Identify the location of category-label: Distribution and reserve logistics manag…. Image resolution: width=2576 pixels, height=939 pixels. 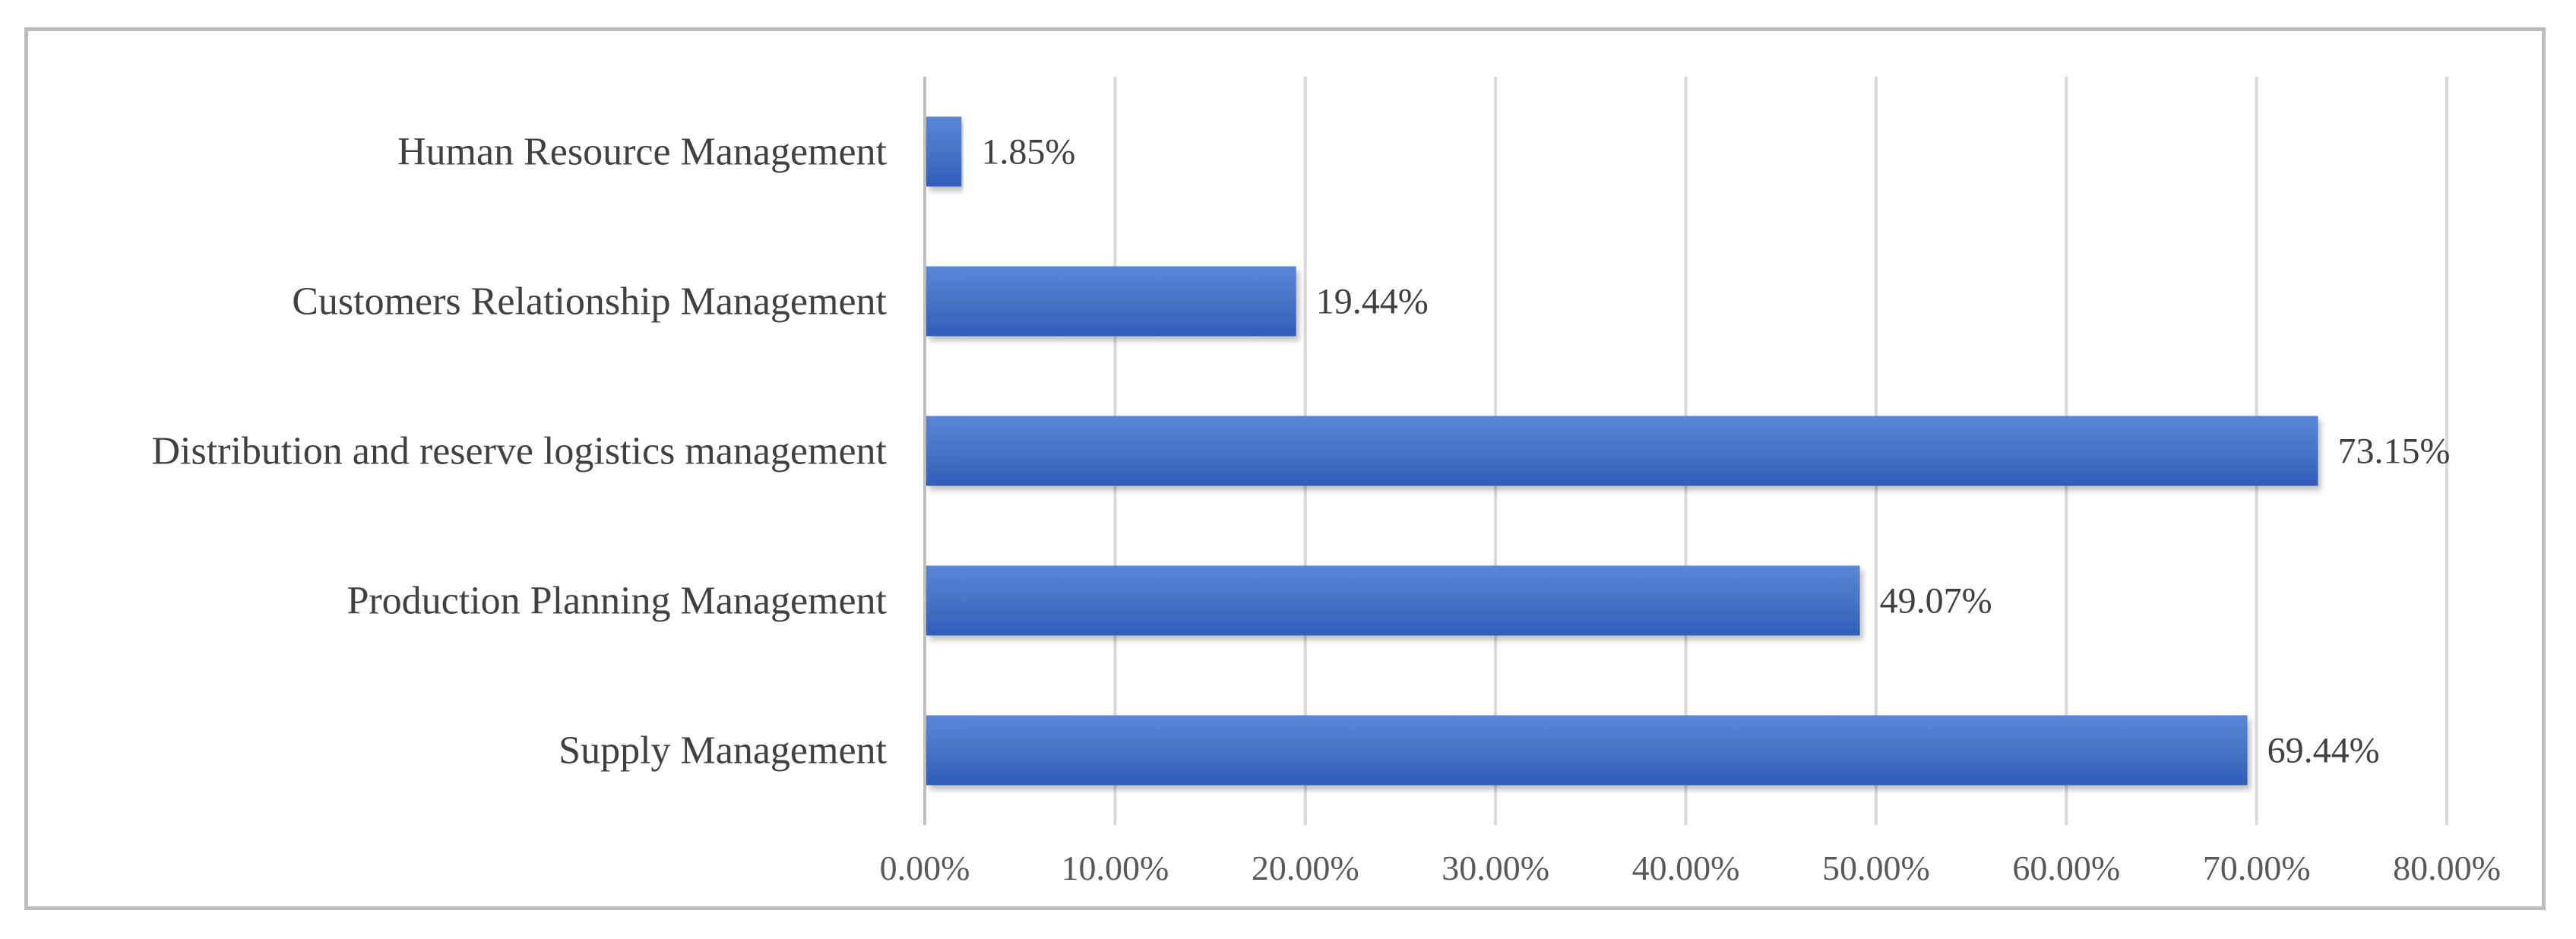
(519, 451).